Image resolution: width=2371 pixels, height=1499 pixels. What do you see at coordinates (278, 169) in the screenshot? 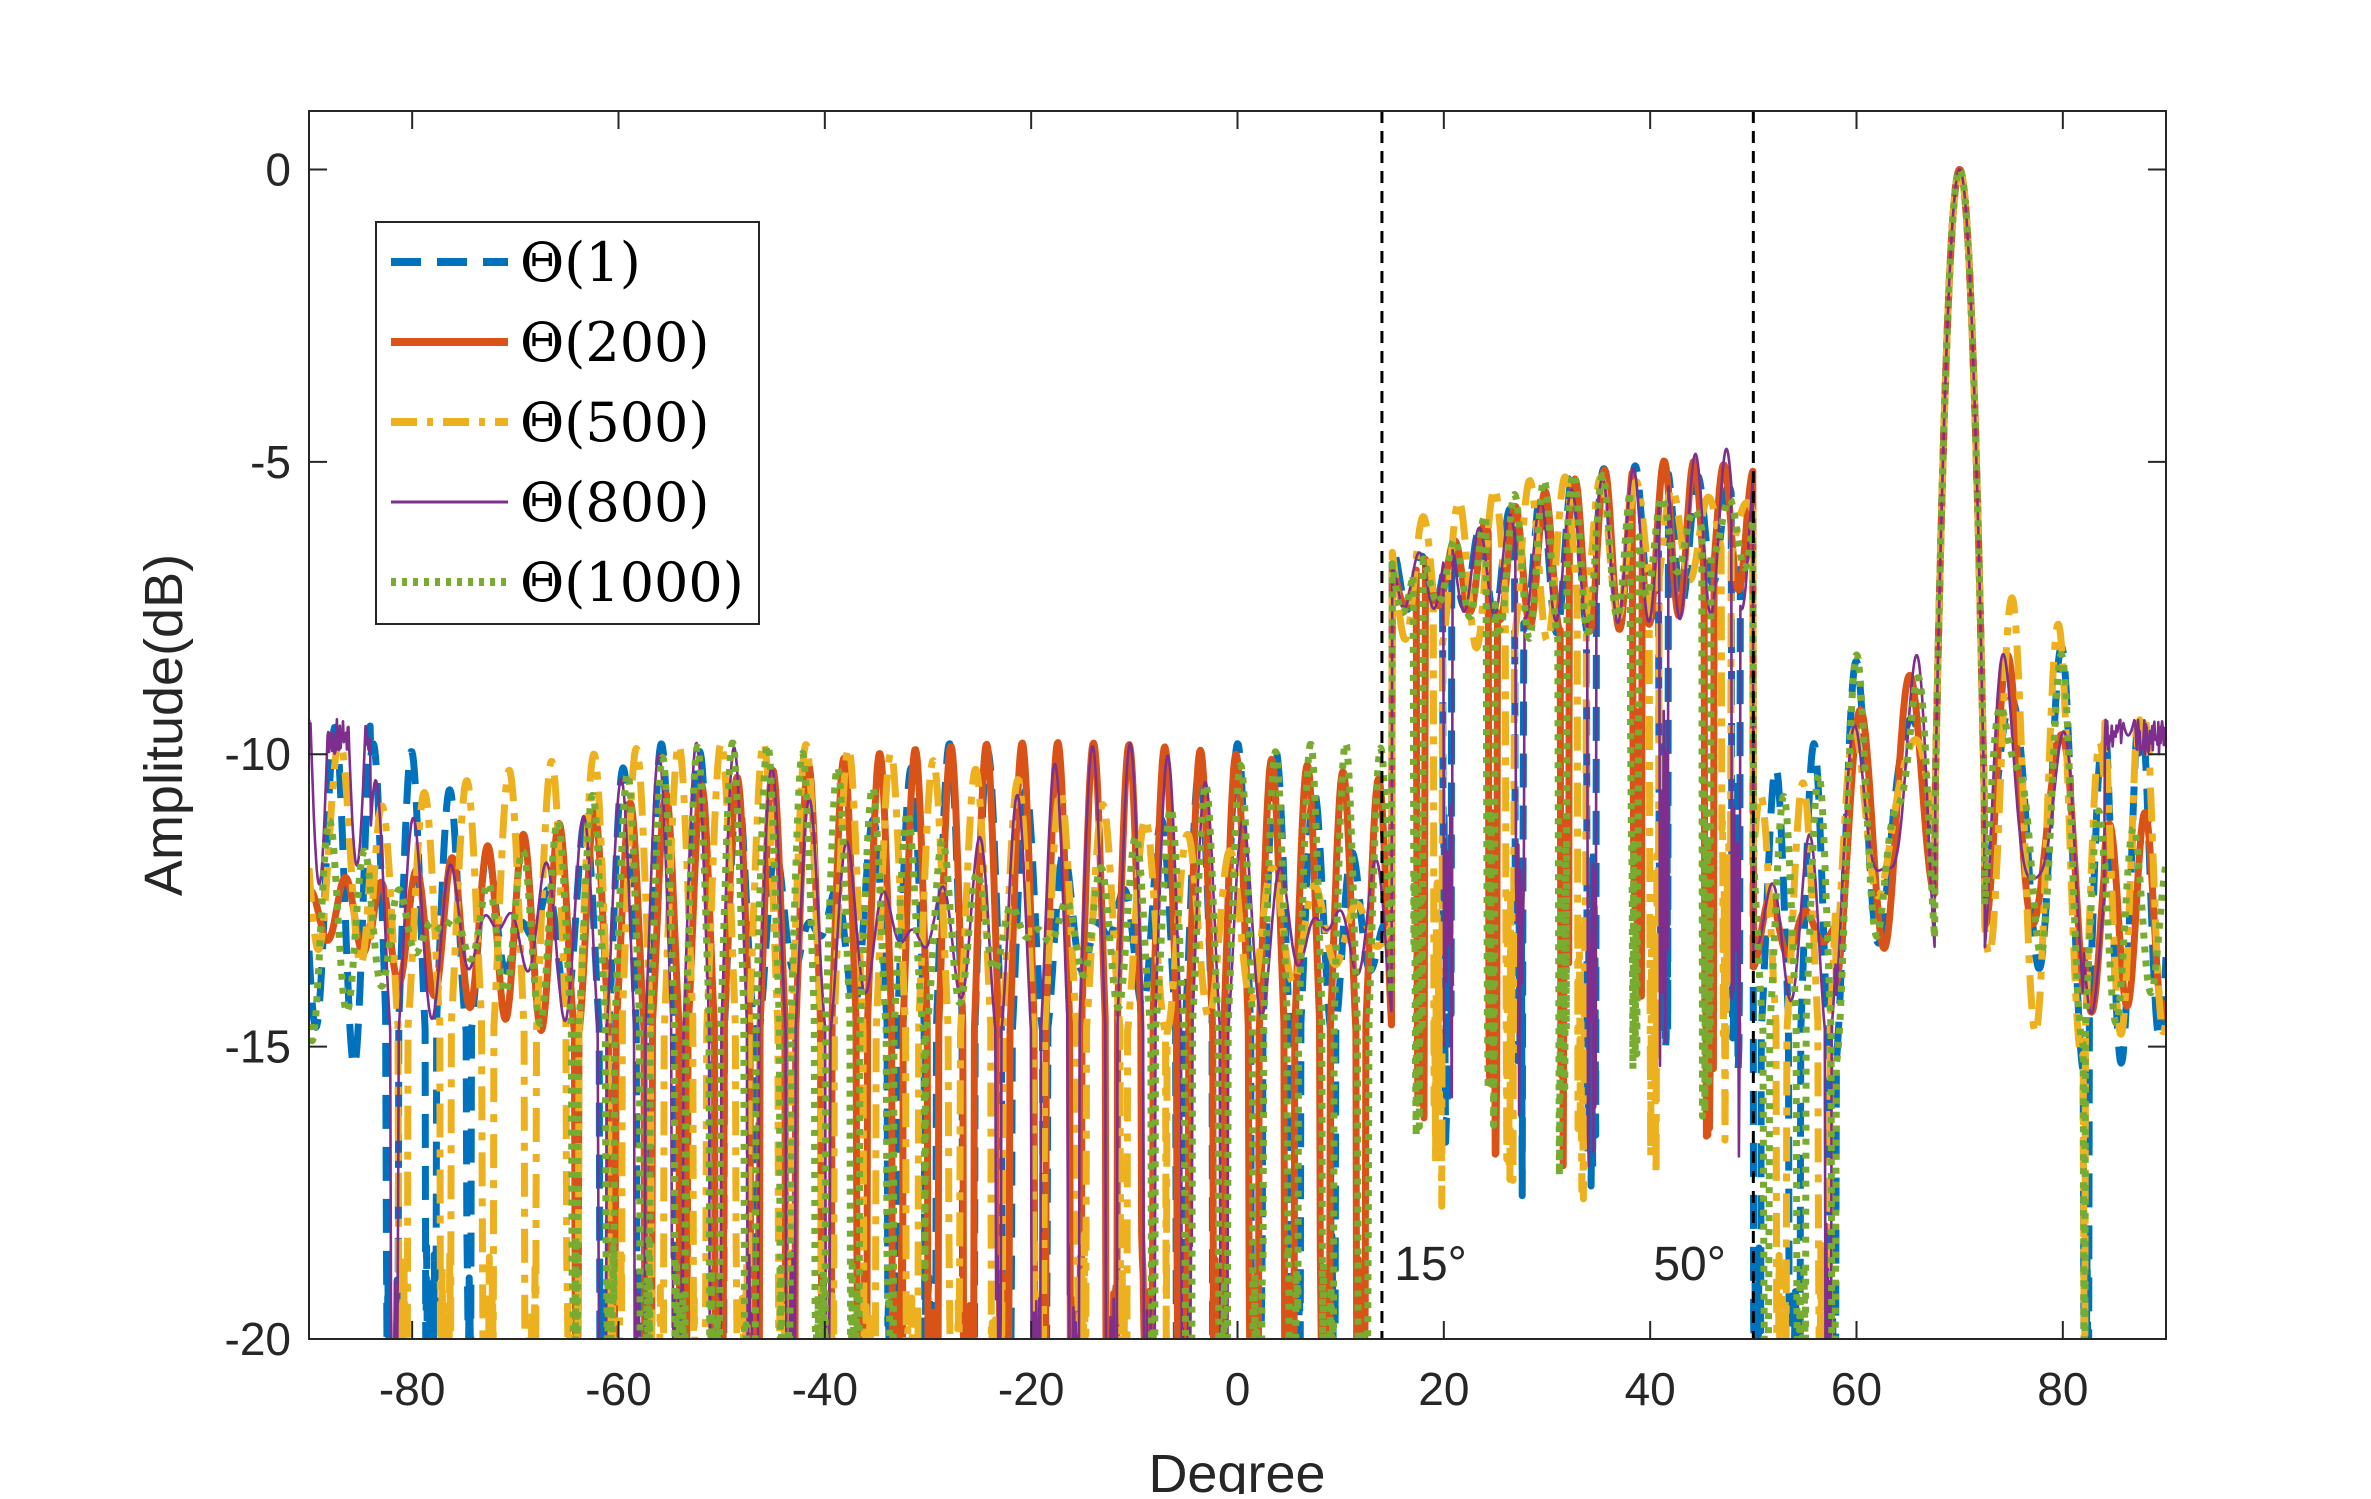
I see `y-tick-label: 0` at bounding box center [278, 169].